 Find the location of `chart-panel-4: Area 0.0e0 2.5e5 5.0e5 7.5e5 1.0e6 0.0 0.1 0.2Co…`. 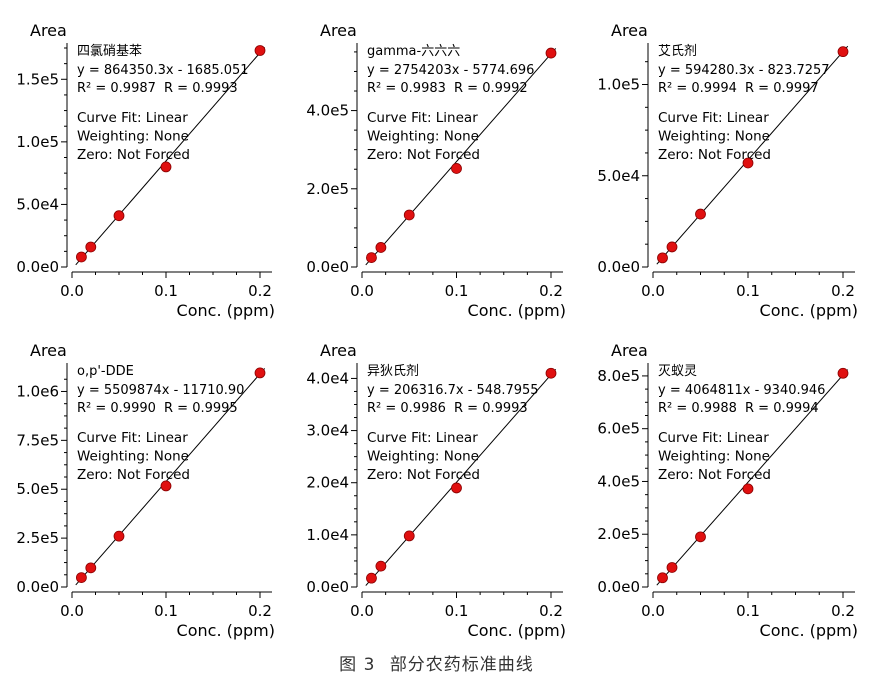

chart-panel-4: Area 0.0e0 2.5e5 5.0e5 7.5e5 1.0e6 0.0 0.1 0.2Co… is located at coordinates (145, 490).